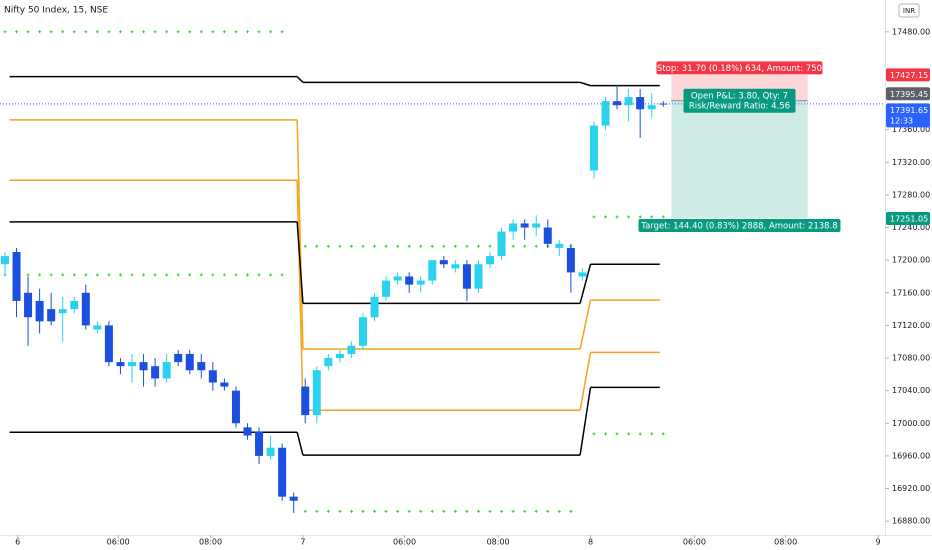 The width and height of the screenshot is (932, 550). I want to click on y-tick-label: 17200.00, so click(911, 260).